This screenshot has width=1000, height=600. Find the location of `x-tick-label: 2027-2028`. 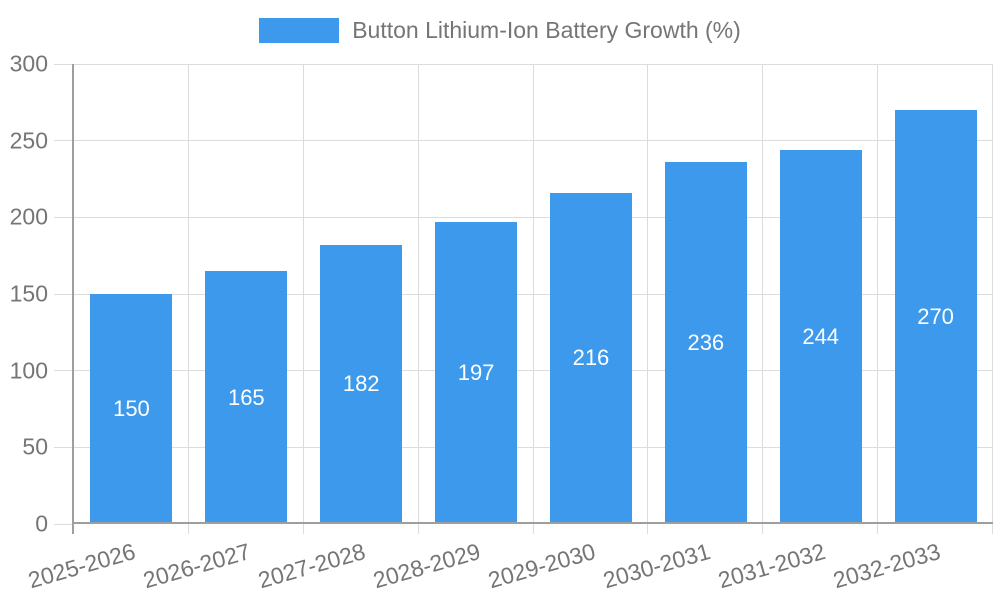

x-tick-label: 2027-2028 is located at coordinates (312, 566).